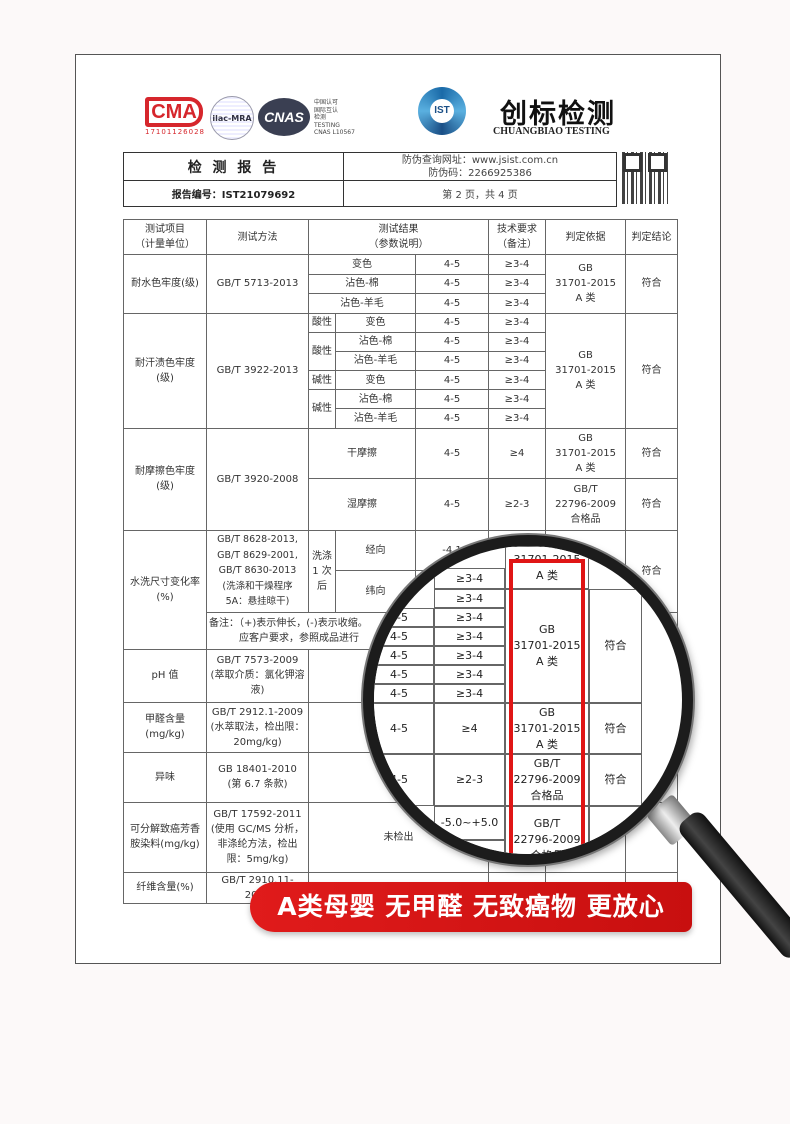  What do you see at coordinates (174, 112) in the screenshot?
I see `cma-logo: CMA` at bounding box center [174, 112].